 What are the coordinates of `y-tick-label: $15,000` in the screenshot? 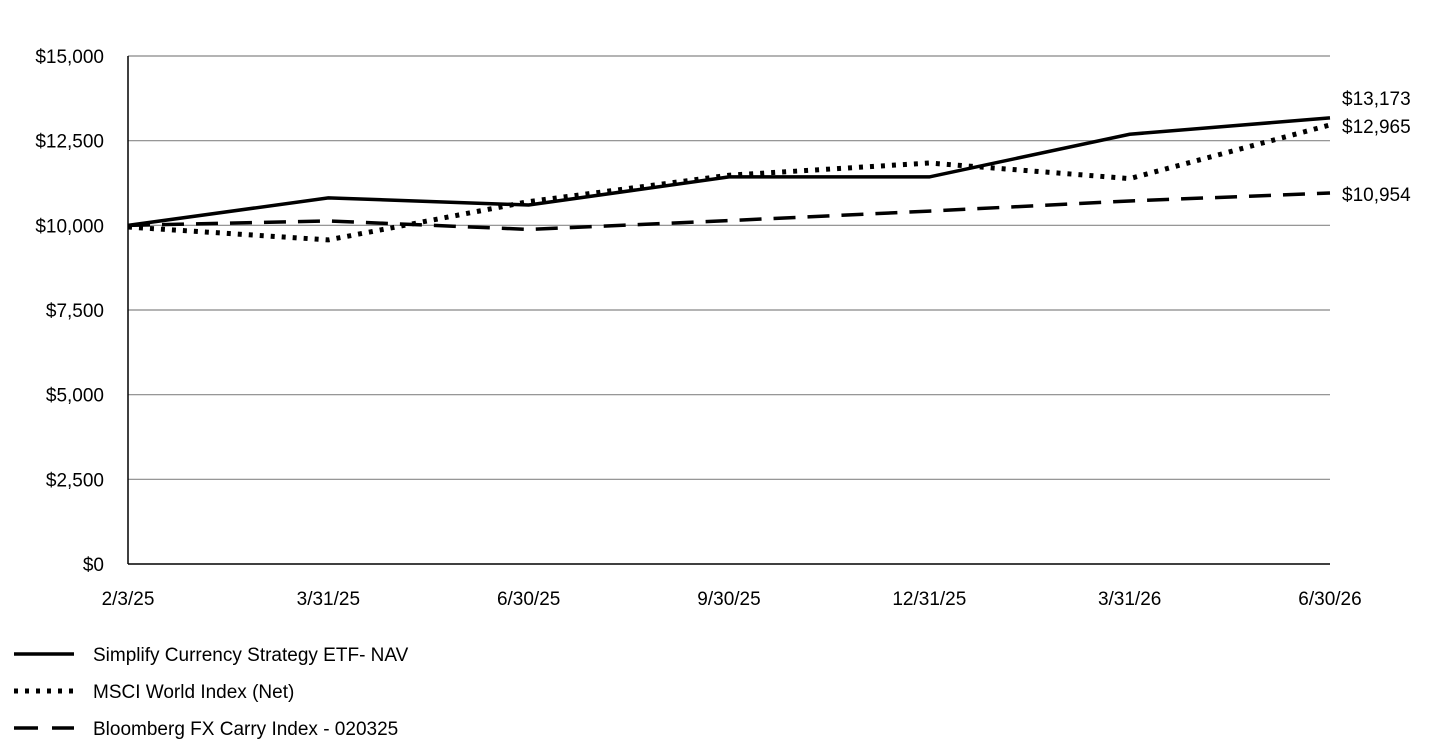 It's located at (69, 57).